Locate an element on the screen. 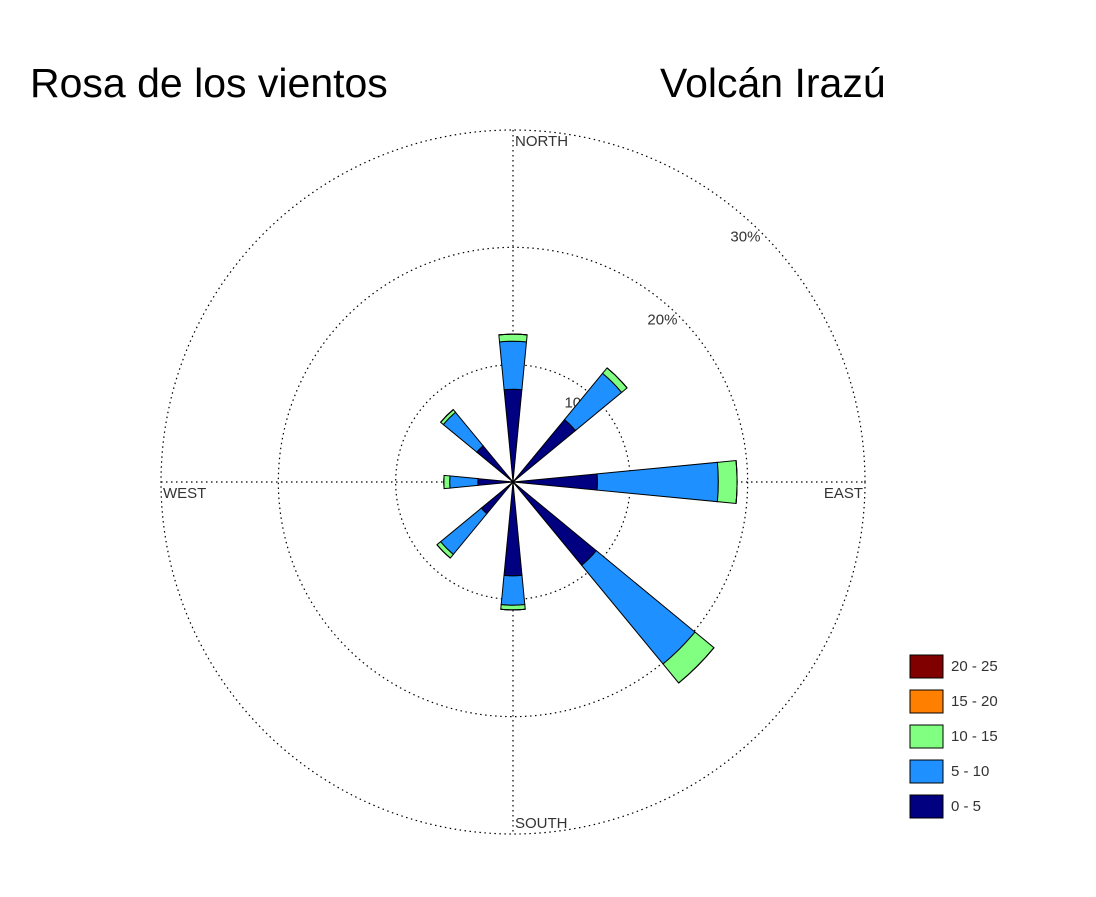 Image resolution: width=1096 pixels, height=897 pixels. legend-label: 10 - 15 is located at coordinates (974, 736).